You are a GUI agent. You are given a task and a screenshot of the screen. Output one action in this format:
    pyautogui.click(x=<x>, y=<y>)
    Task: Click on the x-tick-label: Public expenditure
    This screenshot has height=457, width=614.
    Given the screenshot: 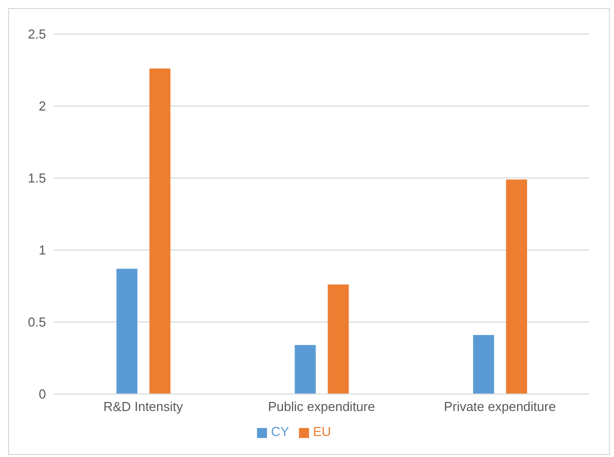 What is the action you would take?
    pyautogui.click(x=321, y=406)
    